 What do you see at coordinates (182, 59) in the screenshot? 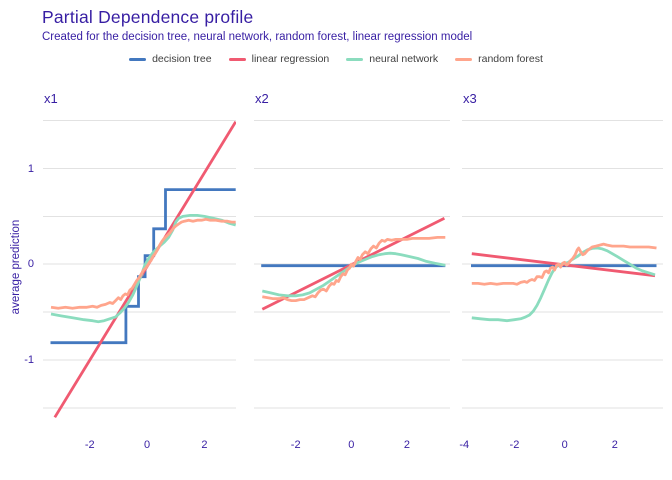
I see `legend-label: decision tree` at bounding box center [182, 59].